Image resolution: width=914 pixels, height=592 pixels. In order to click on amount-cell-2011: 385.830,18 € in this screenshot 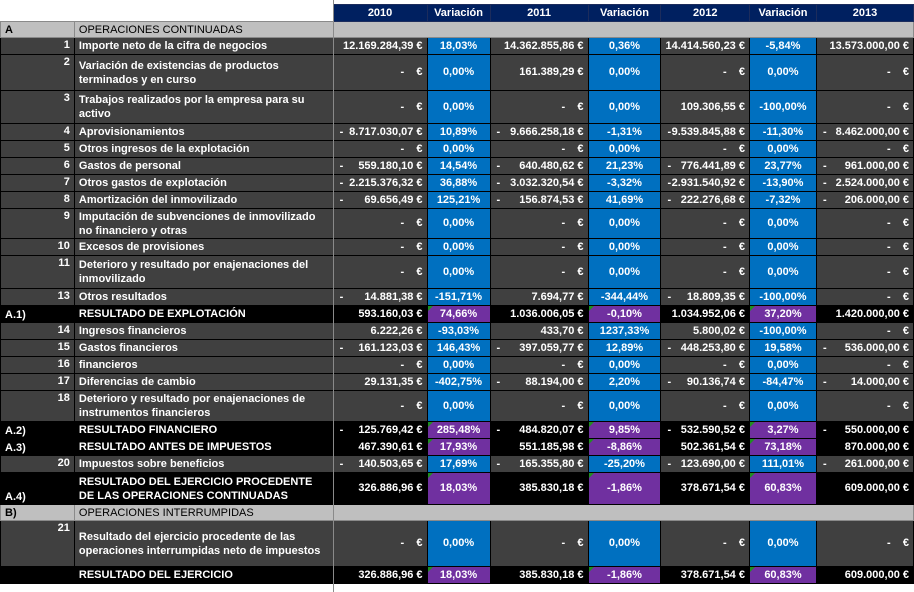, I will do `click(539, 575)`.